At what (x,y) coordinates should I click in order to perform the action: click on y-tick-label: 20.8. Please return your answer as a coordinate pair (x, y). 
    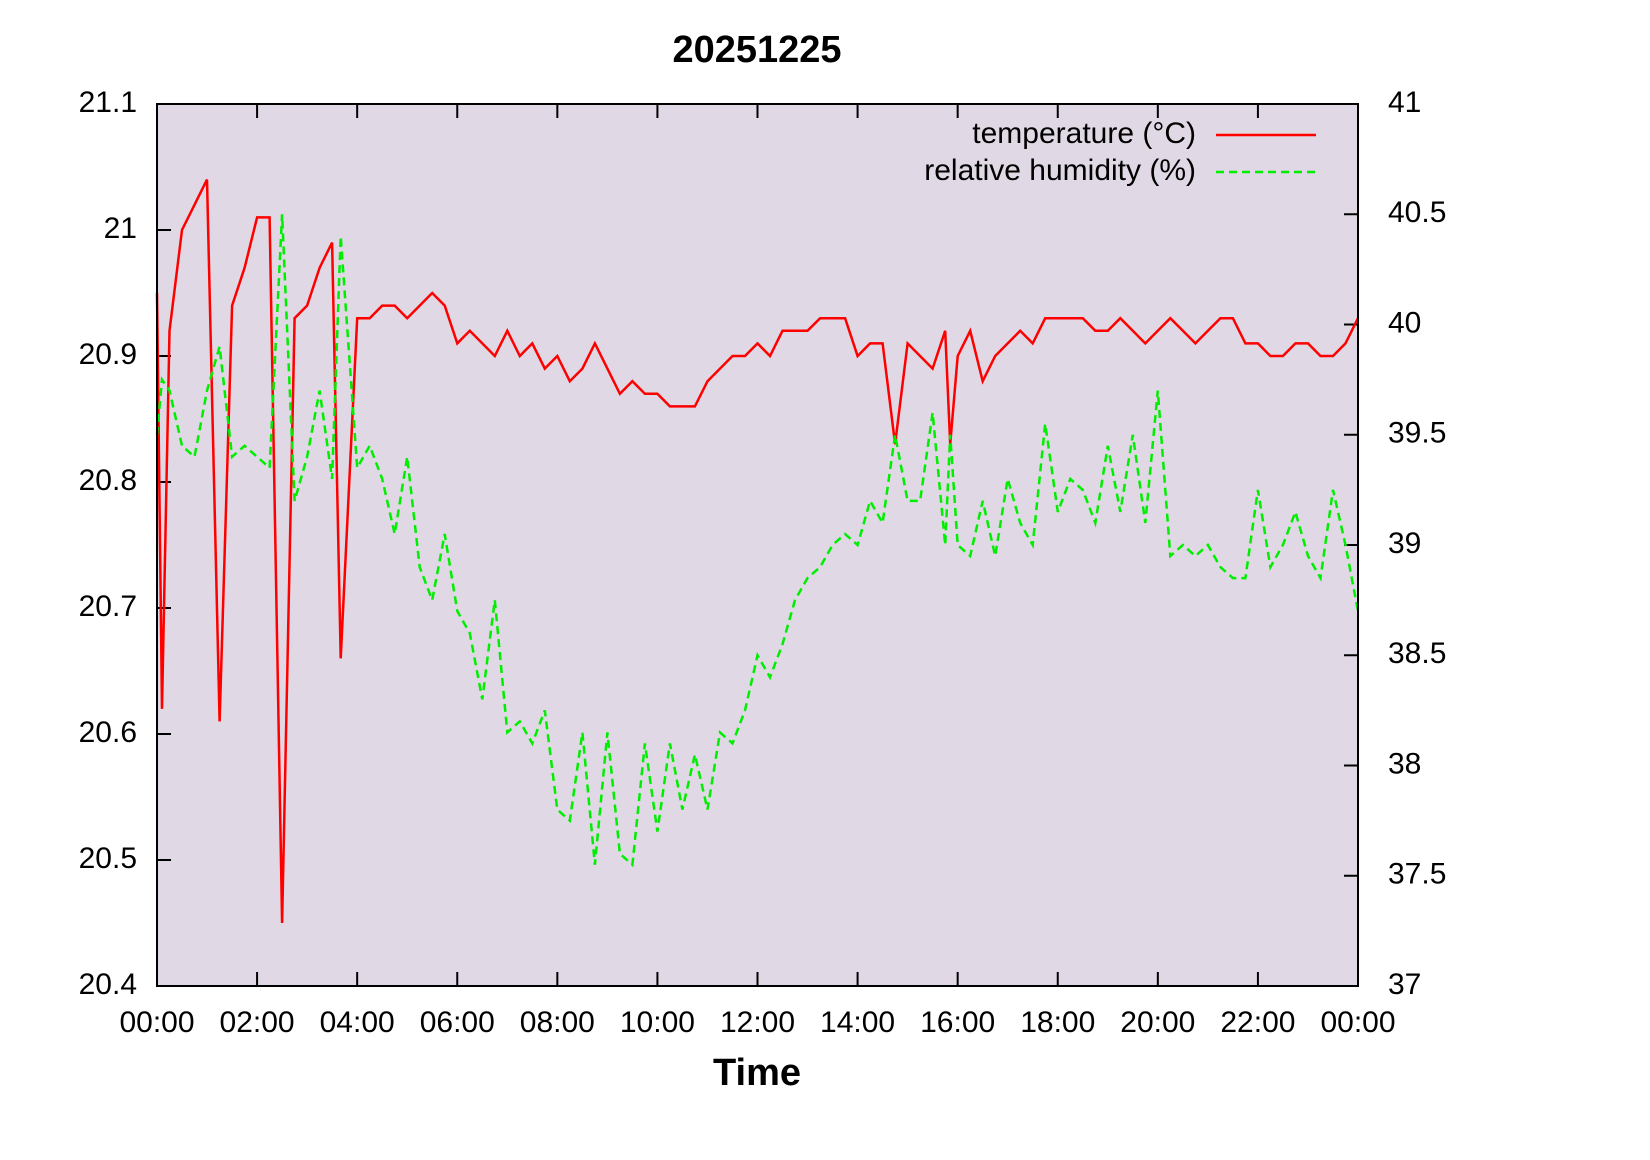
    Looking at the image, I should click on (108, 480).